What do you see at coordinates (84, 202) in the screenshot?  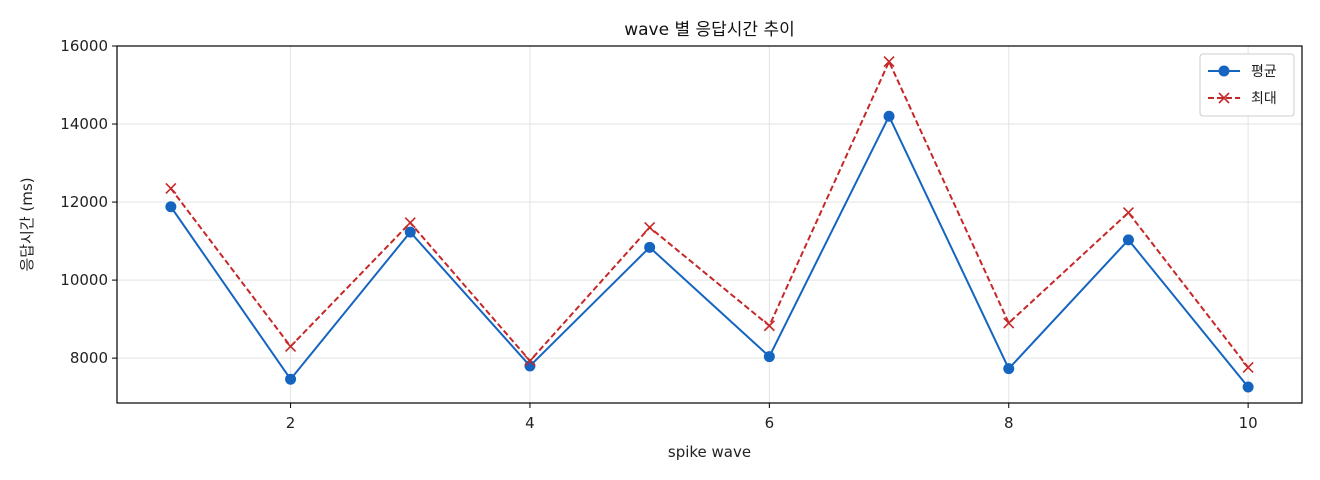 I see `y-tick-label: 12000` at bounding box center [84, 202].